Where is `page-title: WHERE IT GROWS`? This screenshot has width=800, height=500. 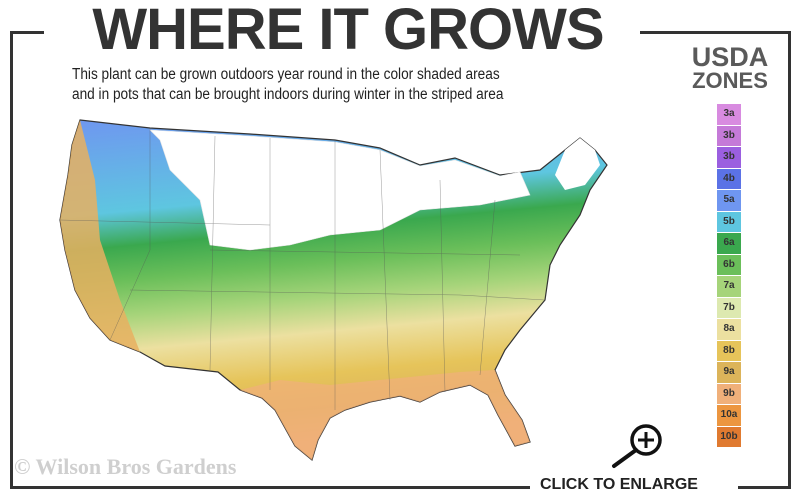
page-title: WHERE IT GROWS is located at coordinates (348, 31).